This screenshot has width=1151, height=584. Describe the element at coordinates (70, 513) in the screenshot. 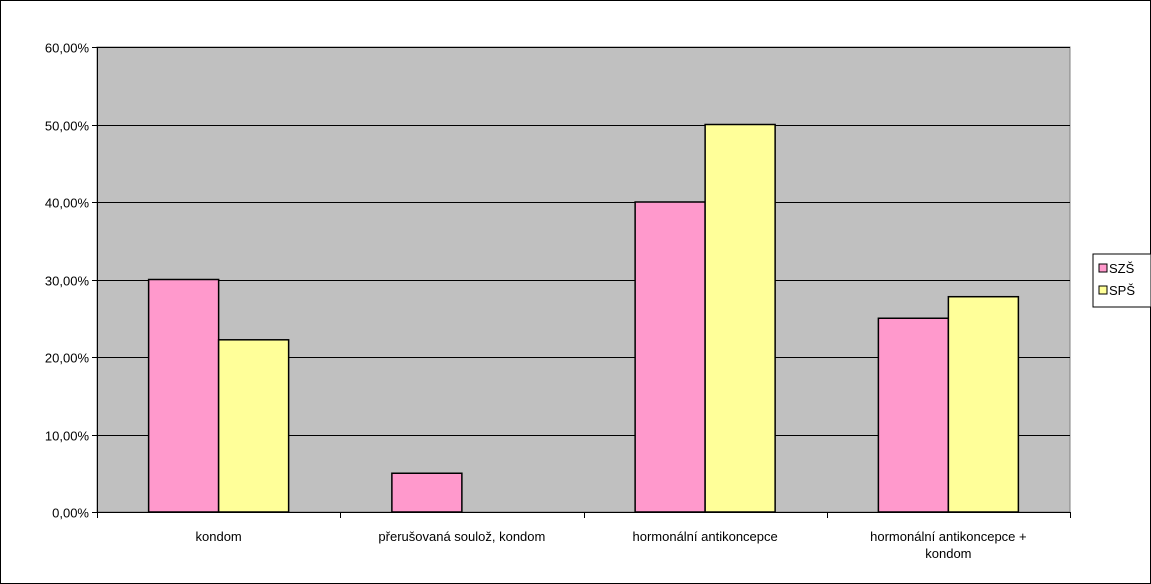

I see `y-tick-label: 0,00%` at that location.